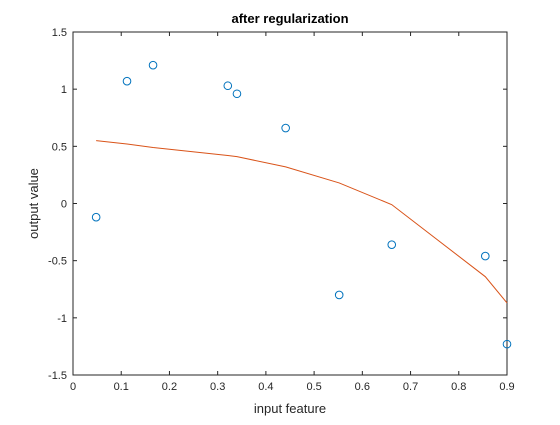  What do you see at coordinates (57, 262) in the screenshot?
I see `y-tick-label: -0.5` at bounding box center [57, 262].